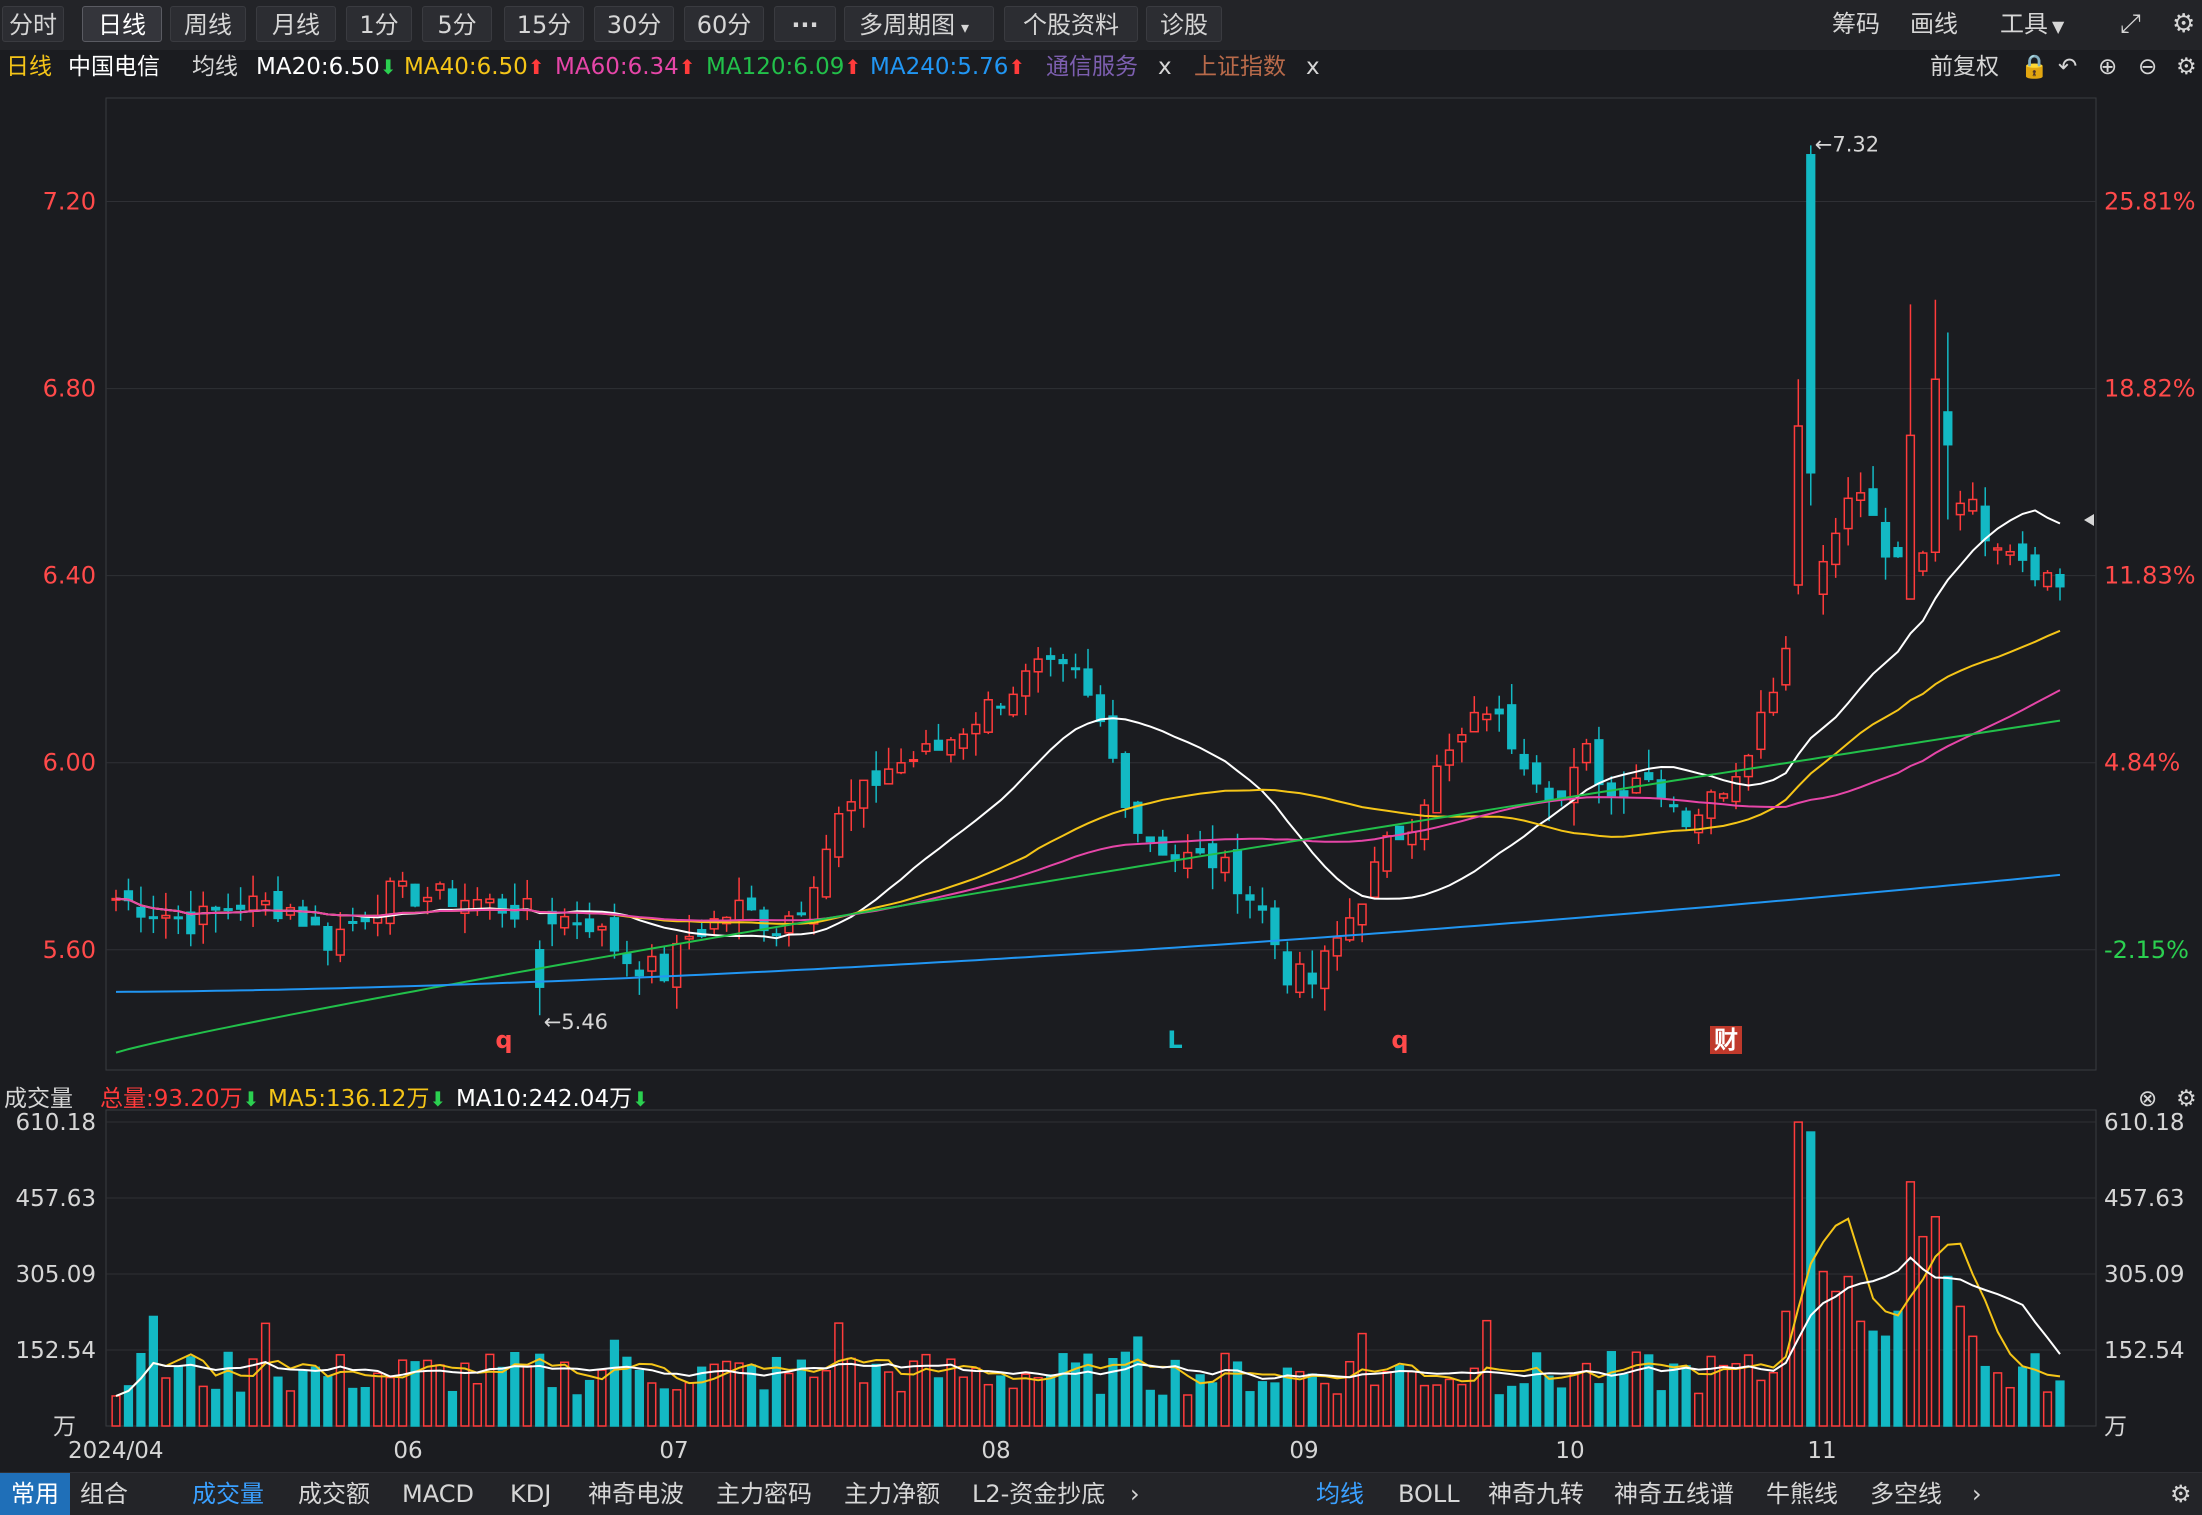  What do you see at coordinates (634, 24) in the screenshot?
I see `period-tab-30min: 30分` at bounding box center [634, 24].